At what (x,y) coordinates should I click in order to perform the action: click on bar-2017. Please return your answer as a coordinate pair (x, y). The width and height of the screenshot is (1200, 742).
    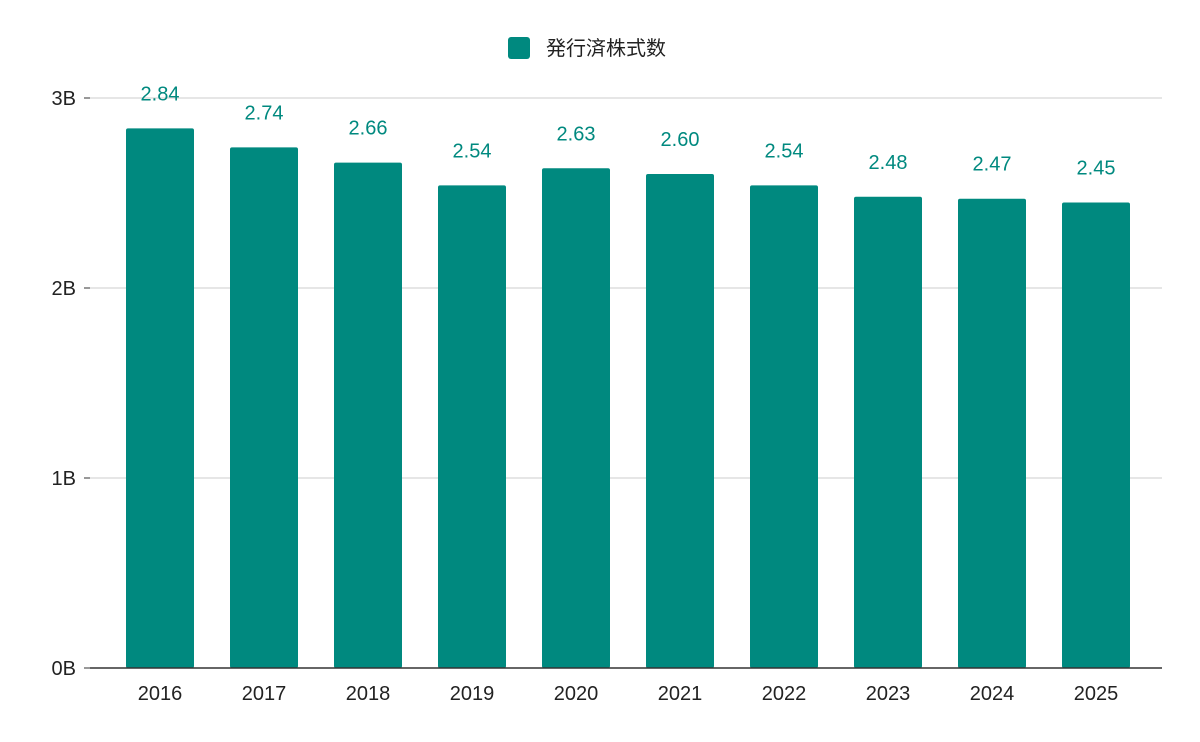
    Looking at the image, I should click on (264, 407).